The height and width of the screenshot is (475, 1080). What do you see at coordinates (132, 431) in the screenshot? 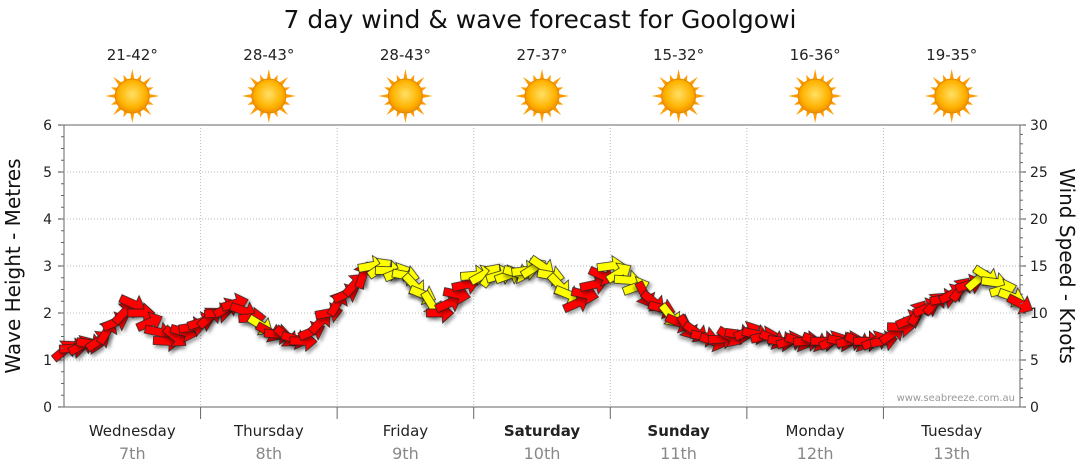
I see `day-name-label: Wednesday` at bounding box center [132, 431].